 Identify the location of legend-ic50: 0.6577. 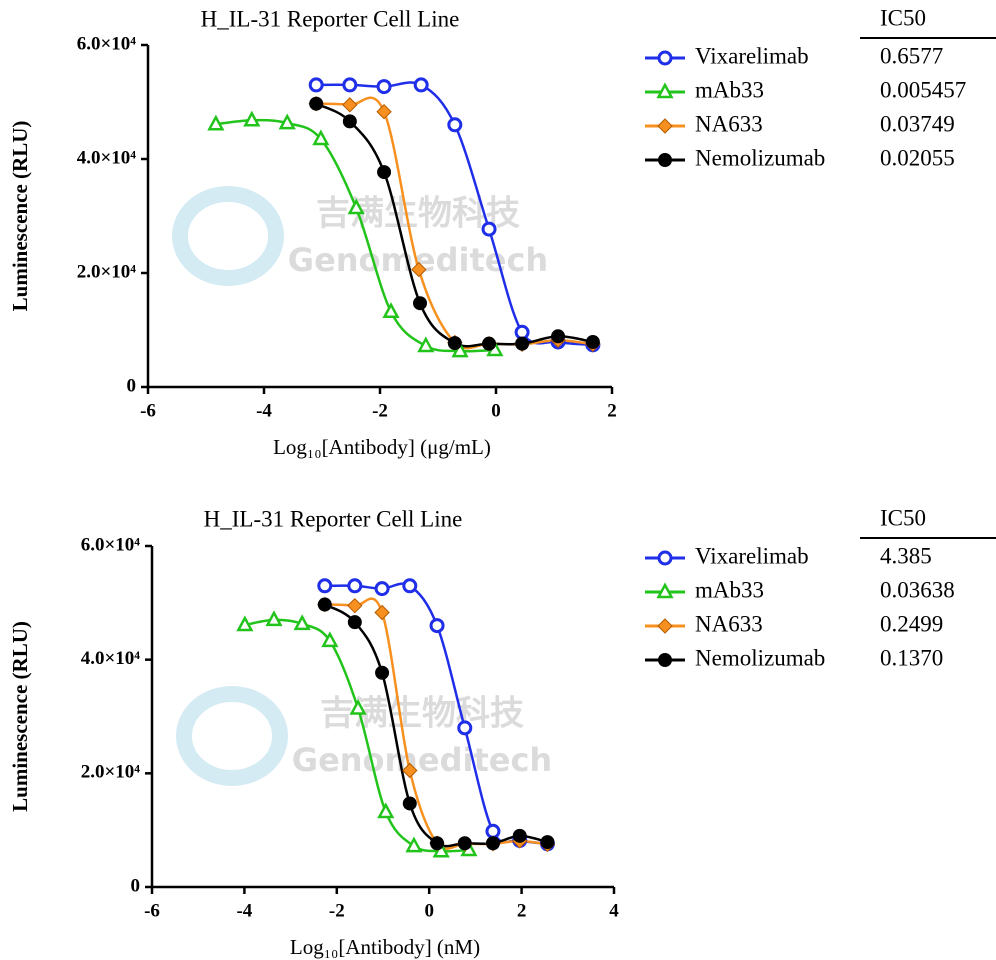
(911, 55).